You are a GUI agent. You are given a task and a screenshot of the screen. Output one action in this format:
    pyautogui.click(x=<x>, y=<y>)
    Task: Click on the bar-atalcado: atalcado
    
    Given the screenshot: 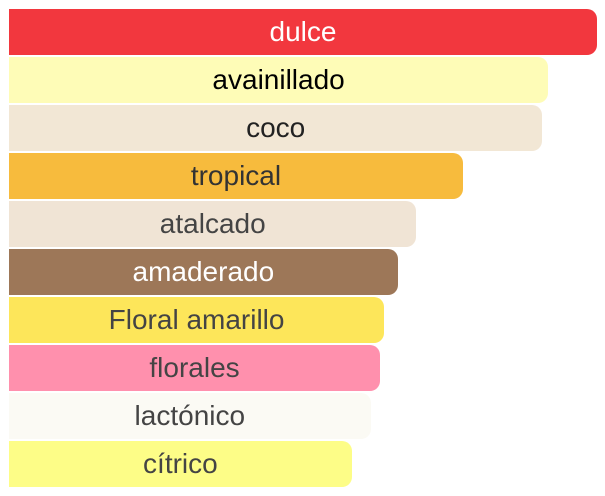 What is the action you would take?
    pyautogui.click(x=213, y=224)
    